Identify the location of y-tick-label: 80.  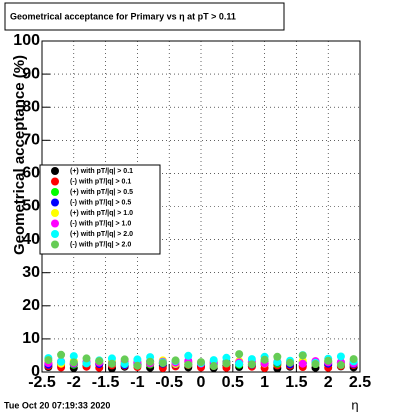
(31, 106).